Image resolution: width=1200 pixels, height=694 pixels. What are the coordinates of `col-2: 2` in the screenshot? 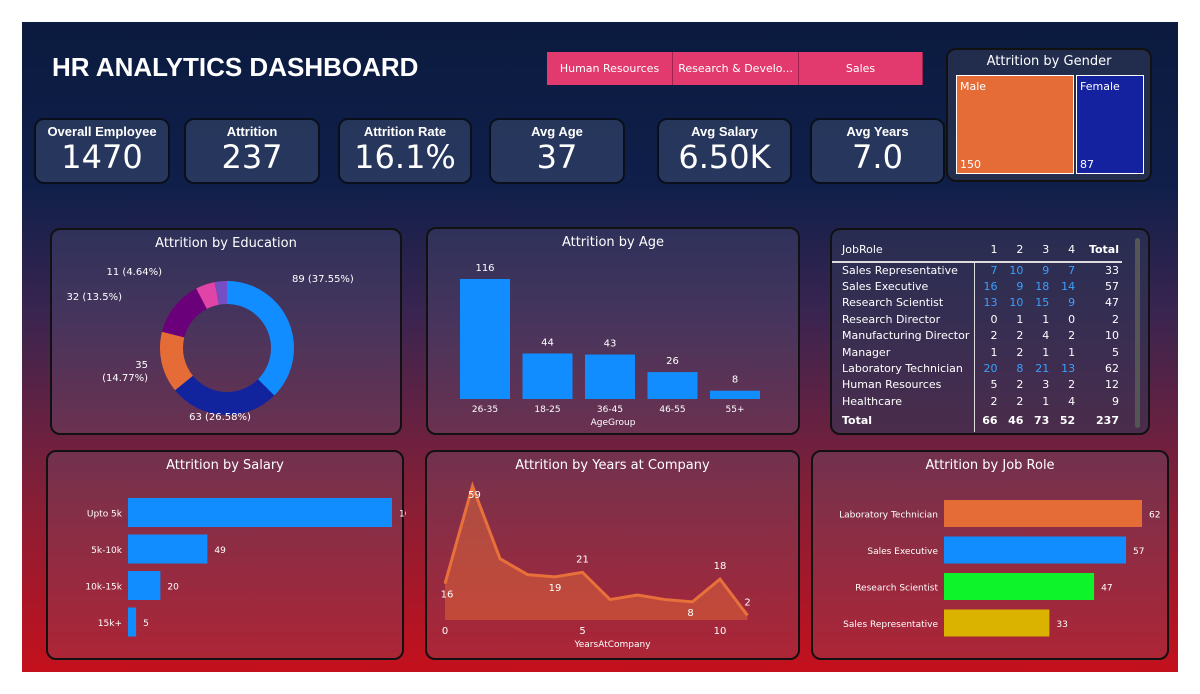 It's located at (1020, 249).